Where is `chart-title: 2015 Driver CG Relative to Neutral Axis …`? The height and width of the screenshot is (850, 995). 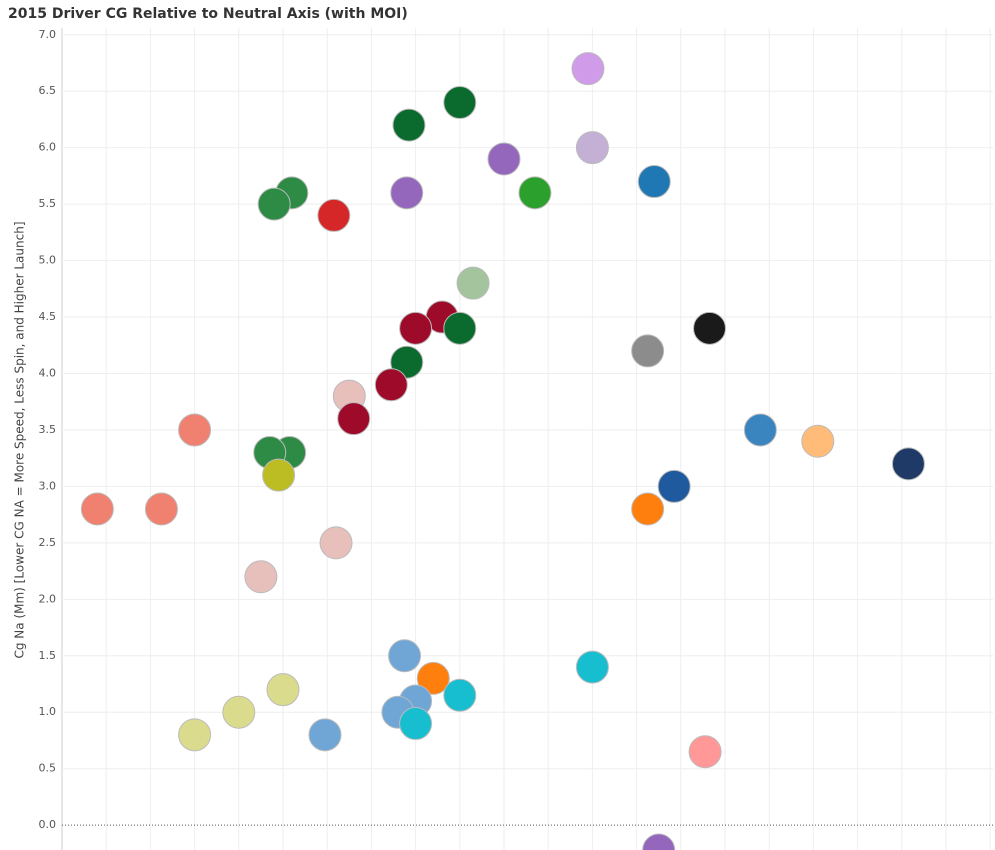
chart-title: 2015 Driver CG Relative to Neutral Axis … is located at coordinates (208, 14).